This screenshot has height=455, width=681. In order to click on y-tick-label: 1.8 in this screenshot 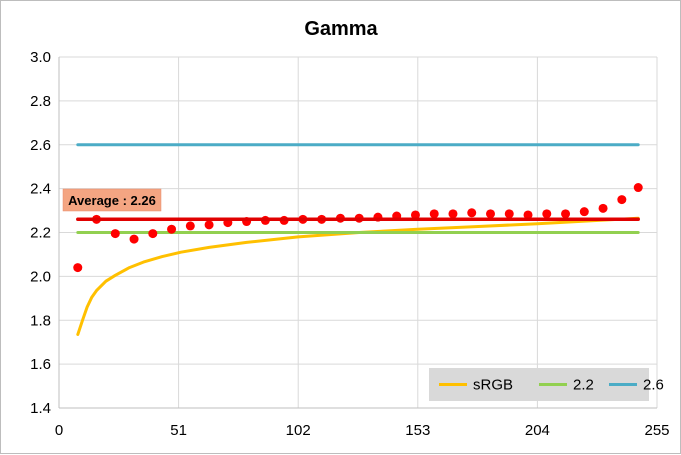, I will do `click(40, 320)`.